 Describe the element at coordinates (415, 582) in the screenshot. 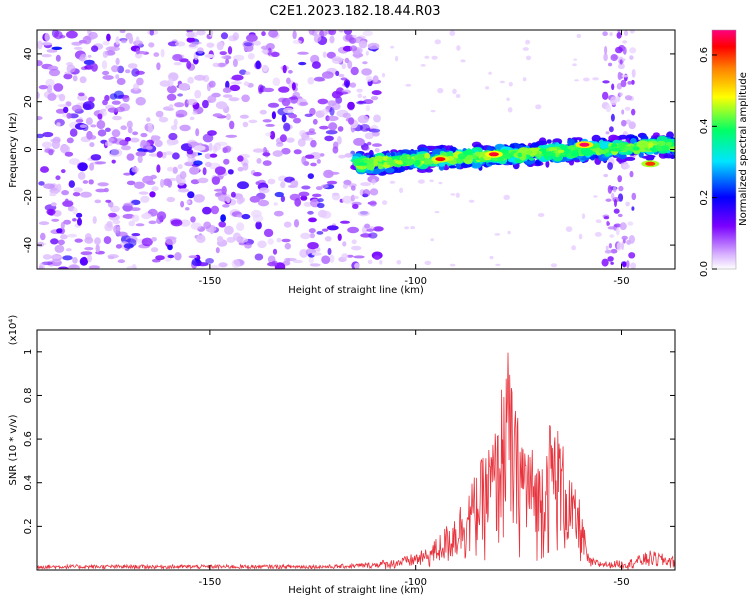

I see `snr-x-tick-label: -100` at that location.